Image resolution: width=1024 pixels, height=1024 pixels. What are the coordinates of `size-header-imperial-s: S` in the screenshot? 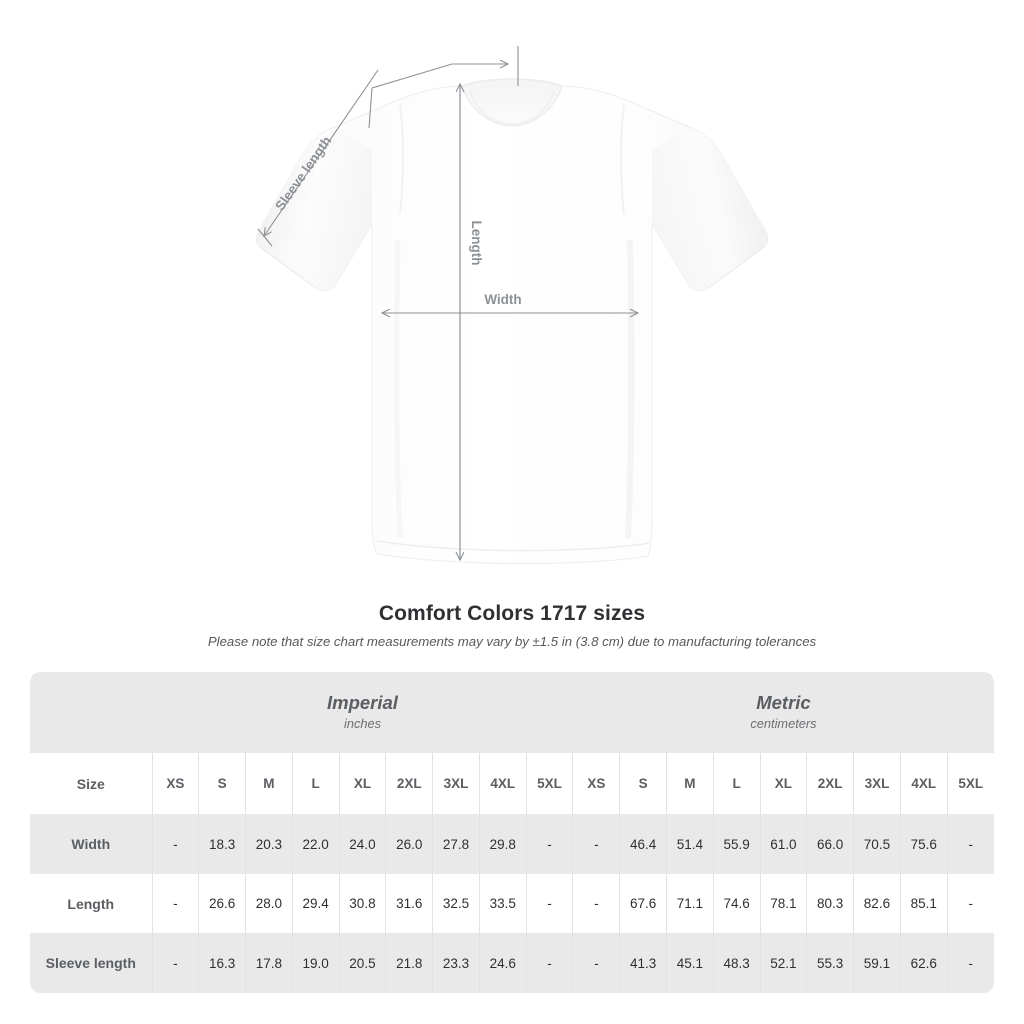 It's located at (222, 783).